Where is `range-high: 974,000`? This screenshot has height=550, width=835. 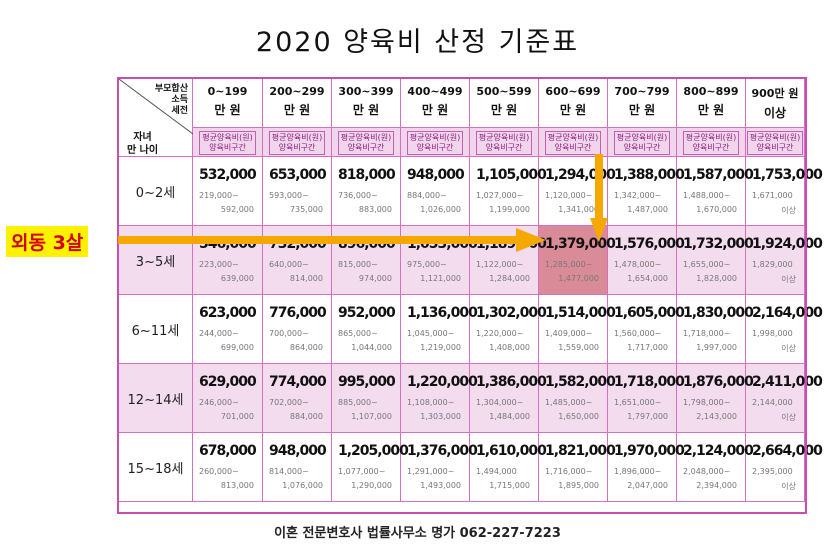
range-high: 974,000 is located at coordinates (375, 278).